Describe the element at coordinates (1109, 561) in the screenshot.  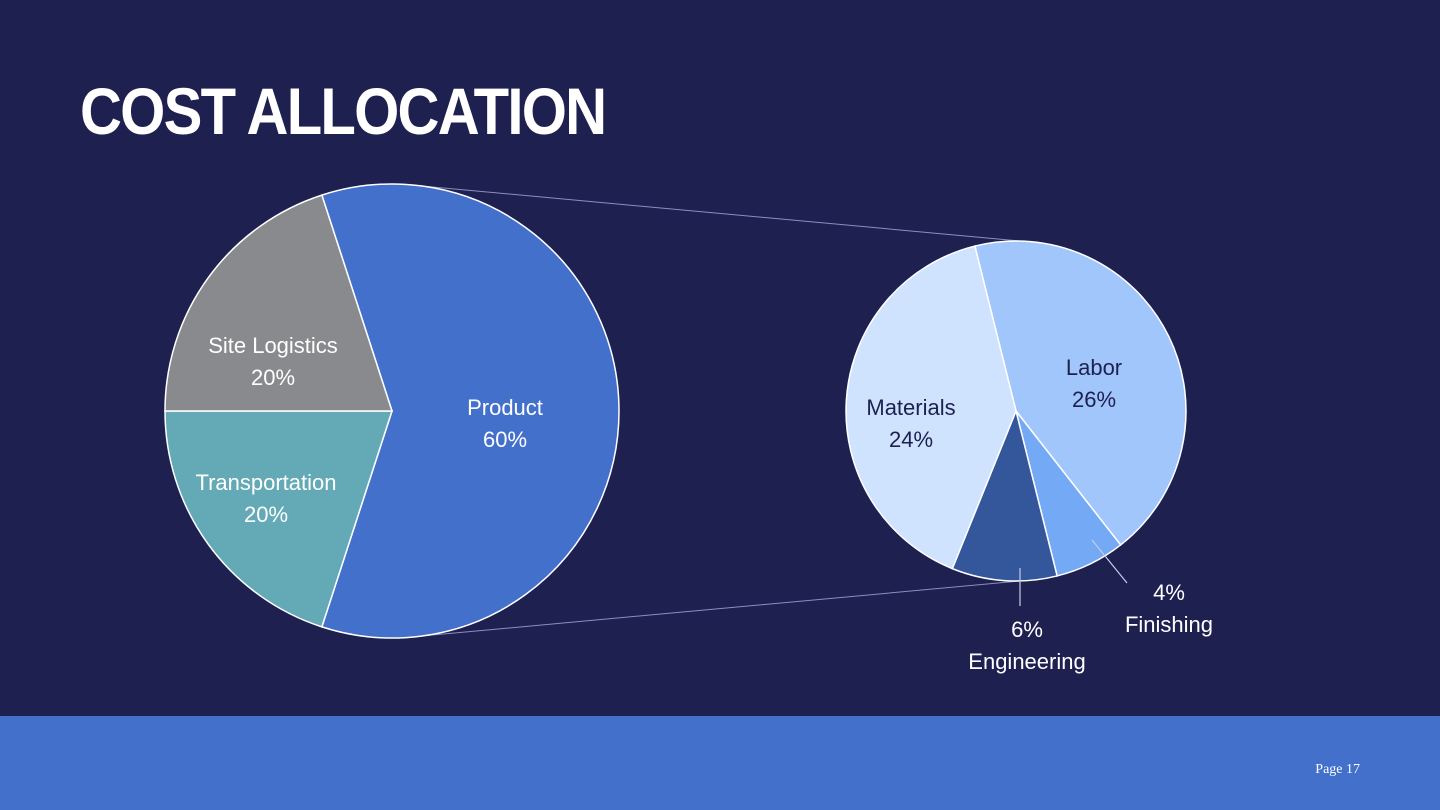
I see `leader-line-finishing` at that location.